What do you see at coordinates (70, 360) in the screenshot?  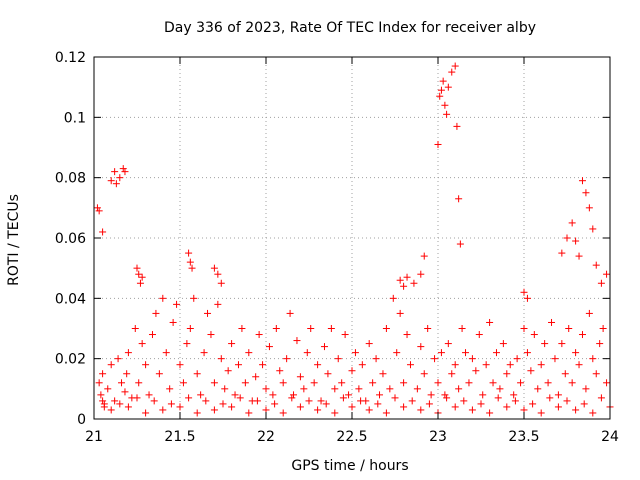 I see `y-tick-label: 0.02` at bounding box center [70, 360].